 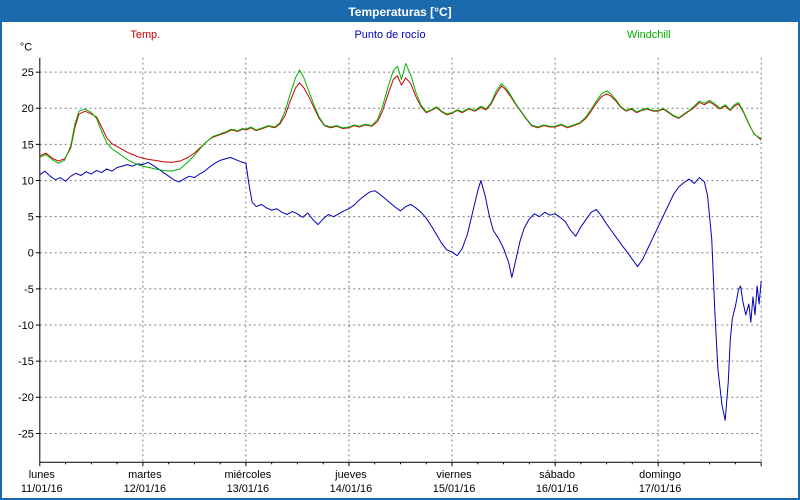 I want to click on legend-temp-label: Temp., so click(x=145, y=35).